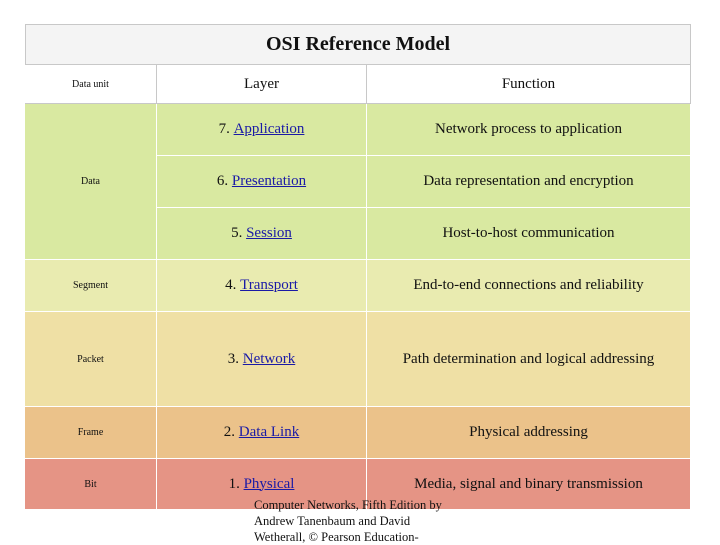  Describe the element at coordinates (348, 505) in the screenshot. I see `caption-line-1: Computer Networks, Fifth Edition by` at that location.